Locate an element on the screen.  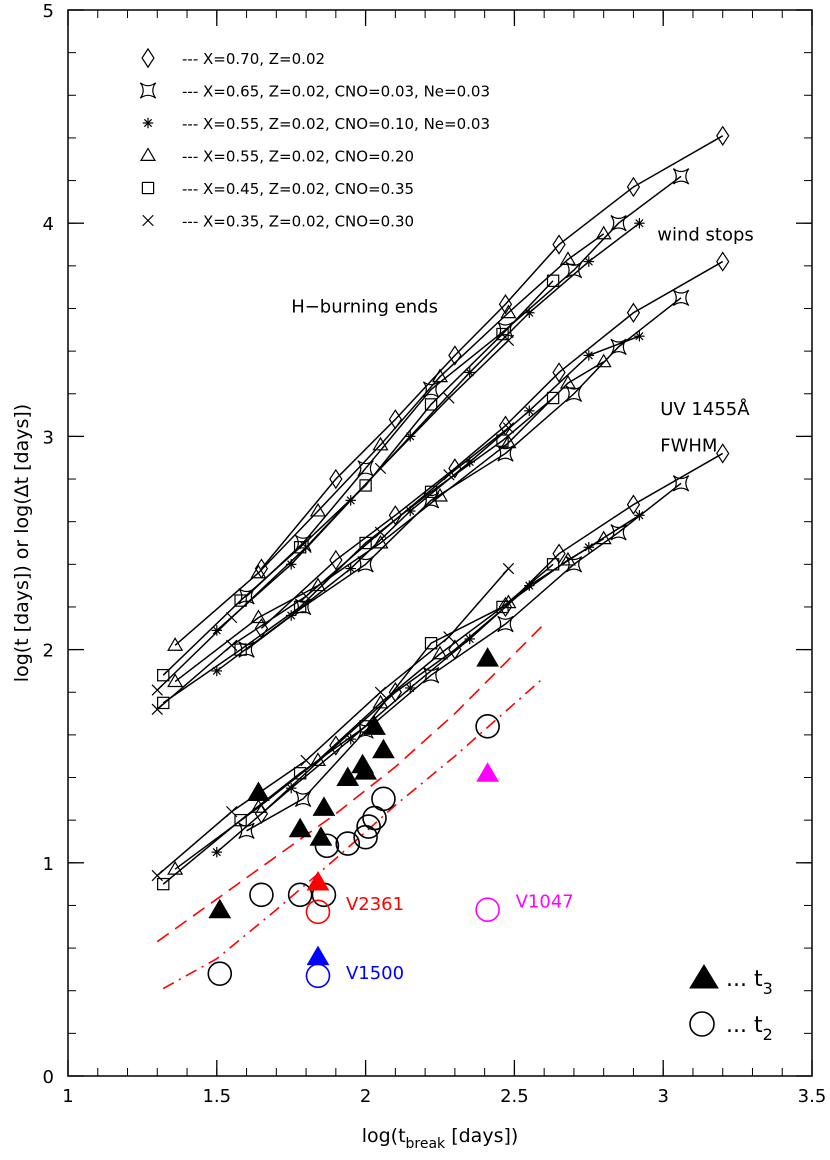
legend-label: --- X=0.45, Z=0.02, CNO=0.35 is located at coordinates (298, 189).